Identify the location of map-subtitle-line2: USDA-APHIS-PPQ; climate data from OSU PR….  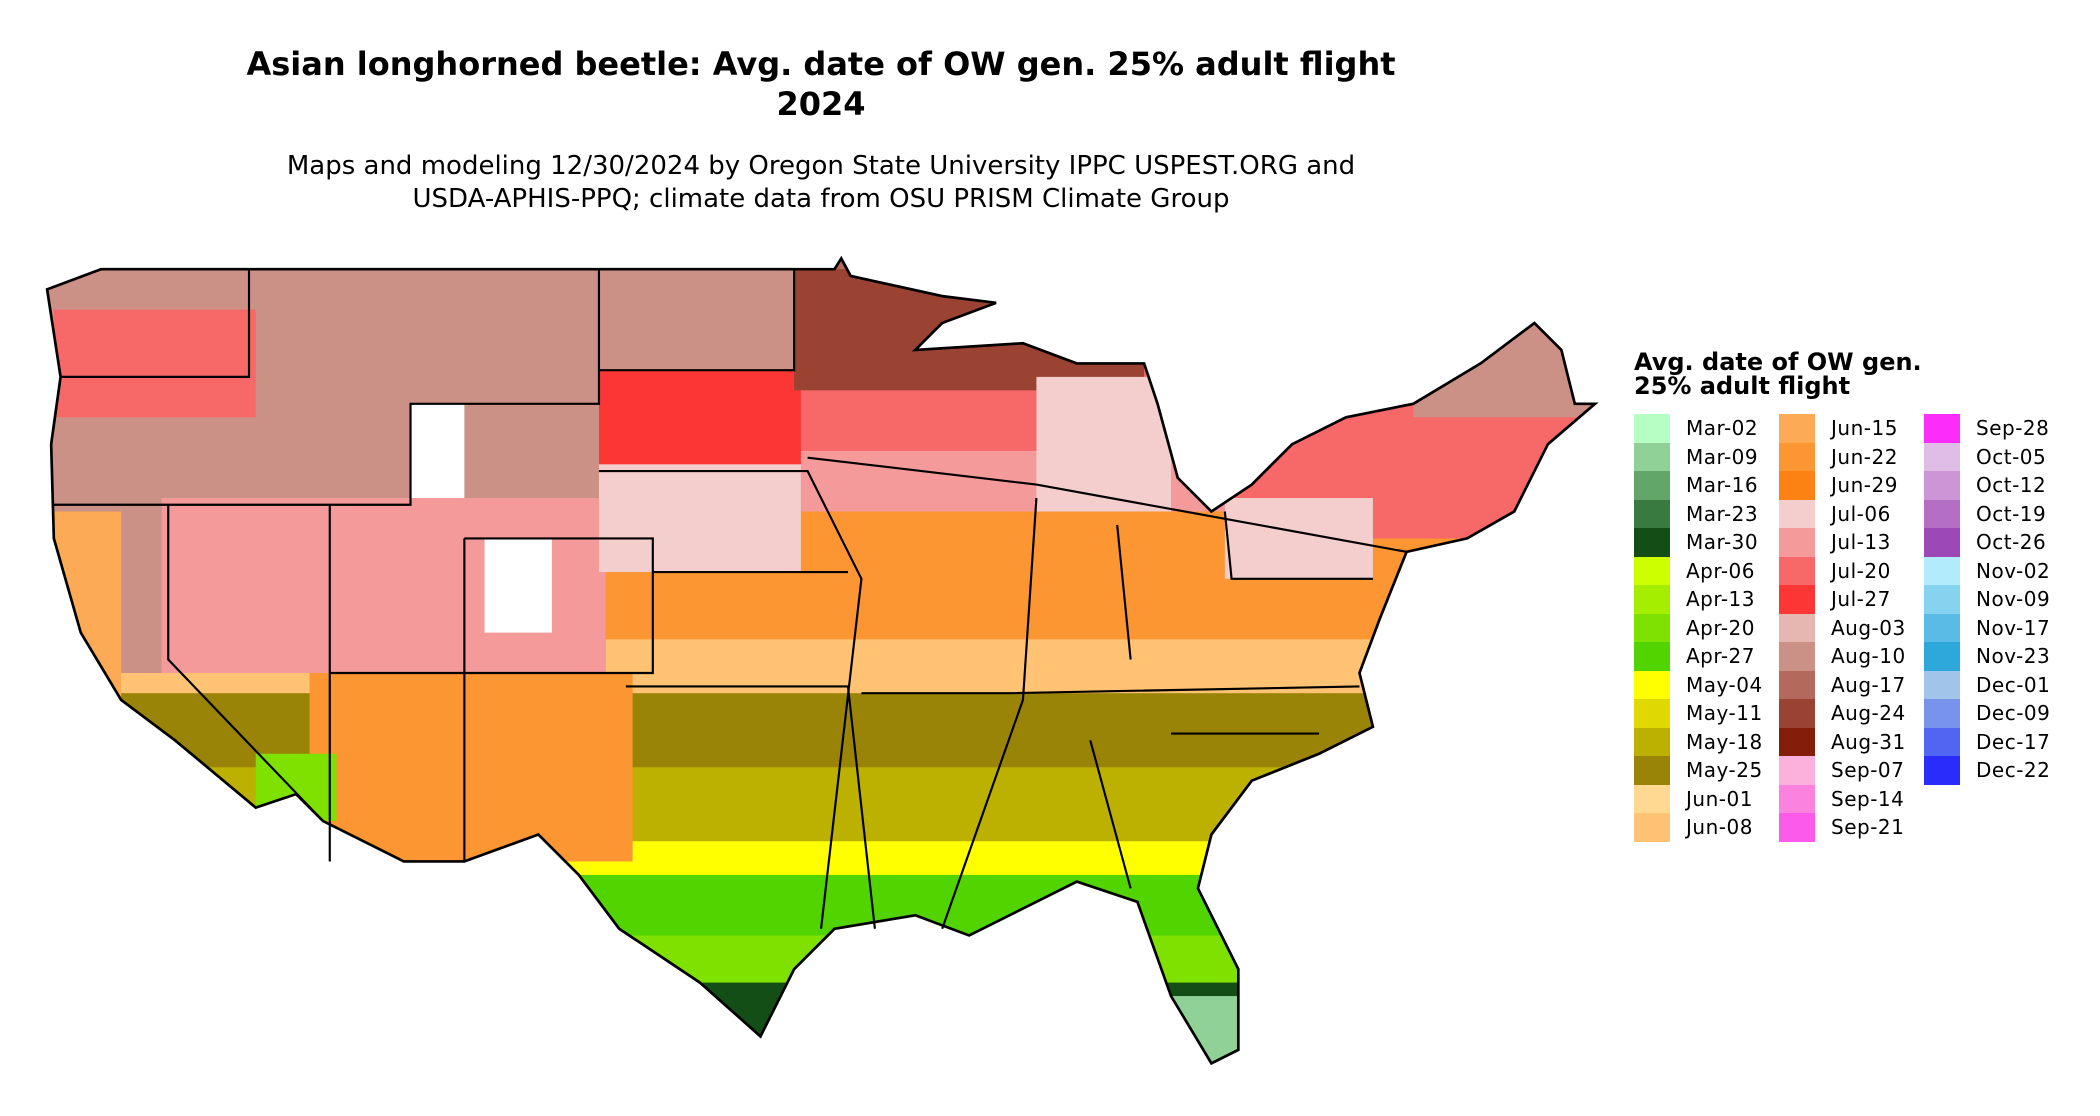
(821, 199).